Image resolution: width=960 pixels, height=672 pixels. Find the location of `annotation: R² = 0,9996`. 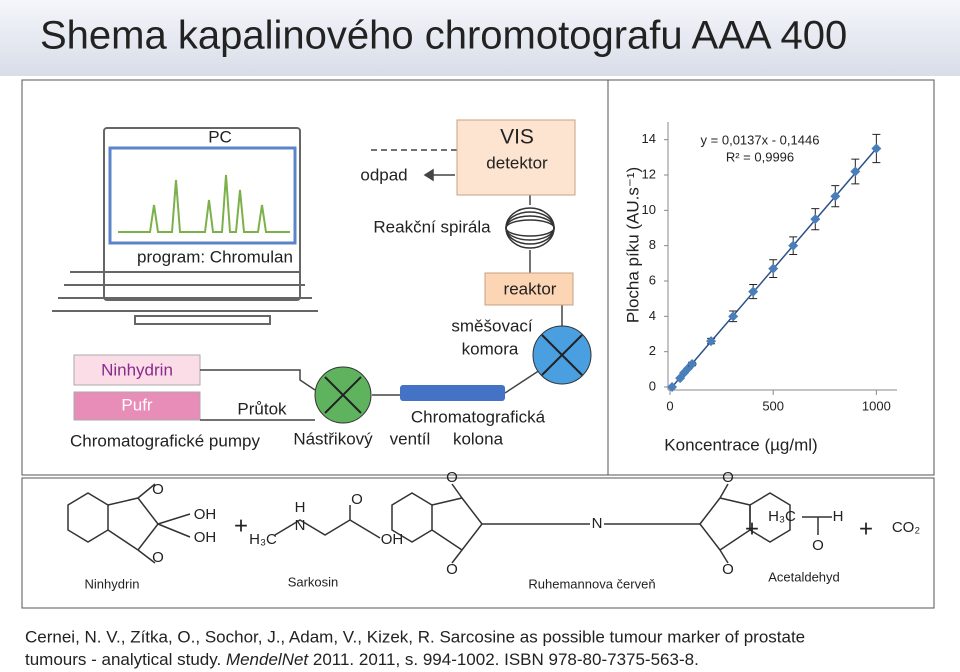

annotation: R² = 0,9996 is located at coordinates (760, 156).